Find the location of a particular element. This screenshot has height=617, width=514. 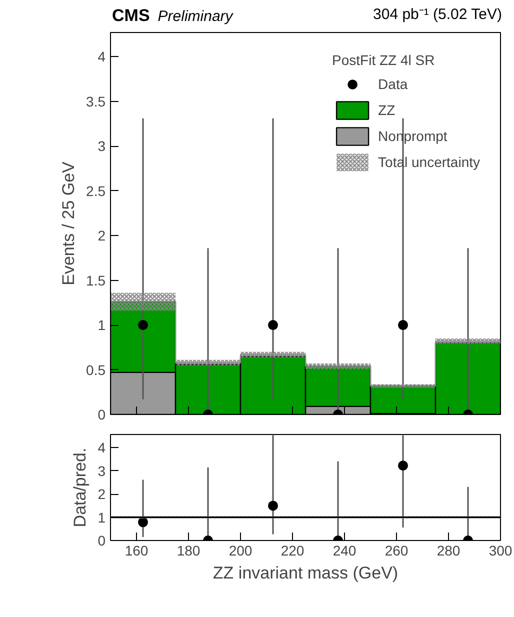

x-tick-label: 300 is located at coordinates (500, 550).